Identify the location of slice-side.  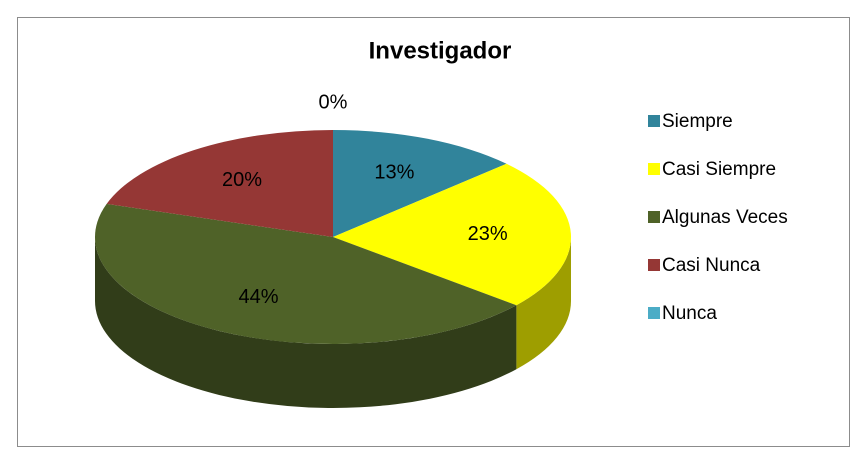
(543, 303).